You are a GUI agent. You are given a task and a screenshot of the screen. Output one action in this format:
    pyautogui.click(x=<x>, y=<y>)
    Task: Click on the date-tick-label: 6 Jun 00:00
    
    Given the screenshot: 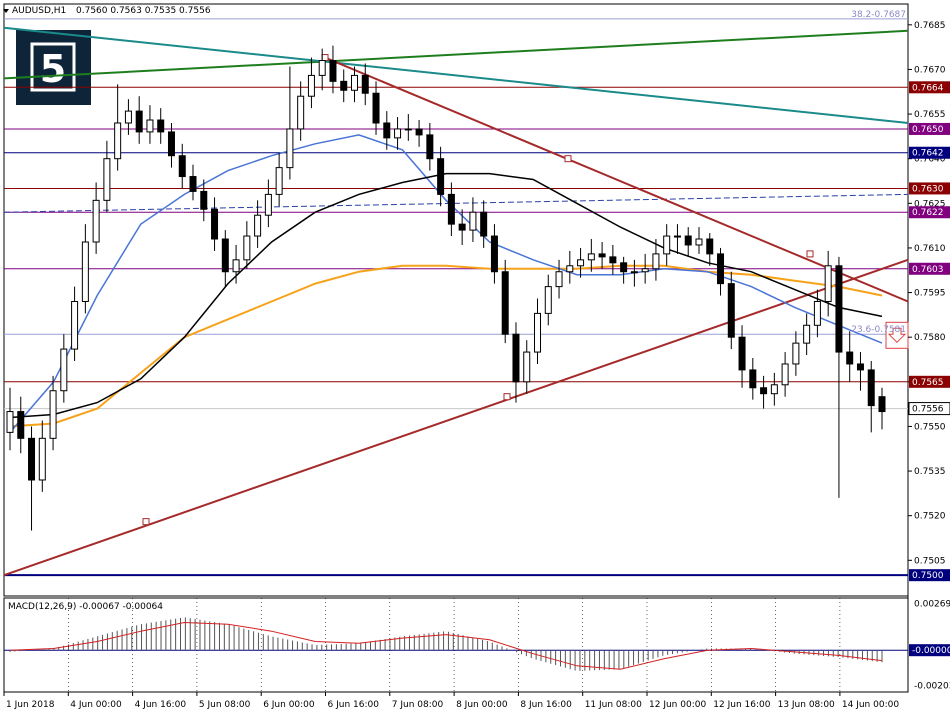 What is the action you would take?
    pyautogui.click(x=289, y=705)
    